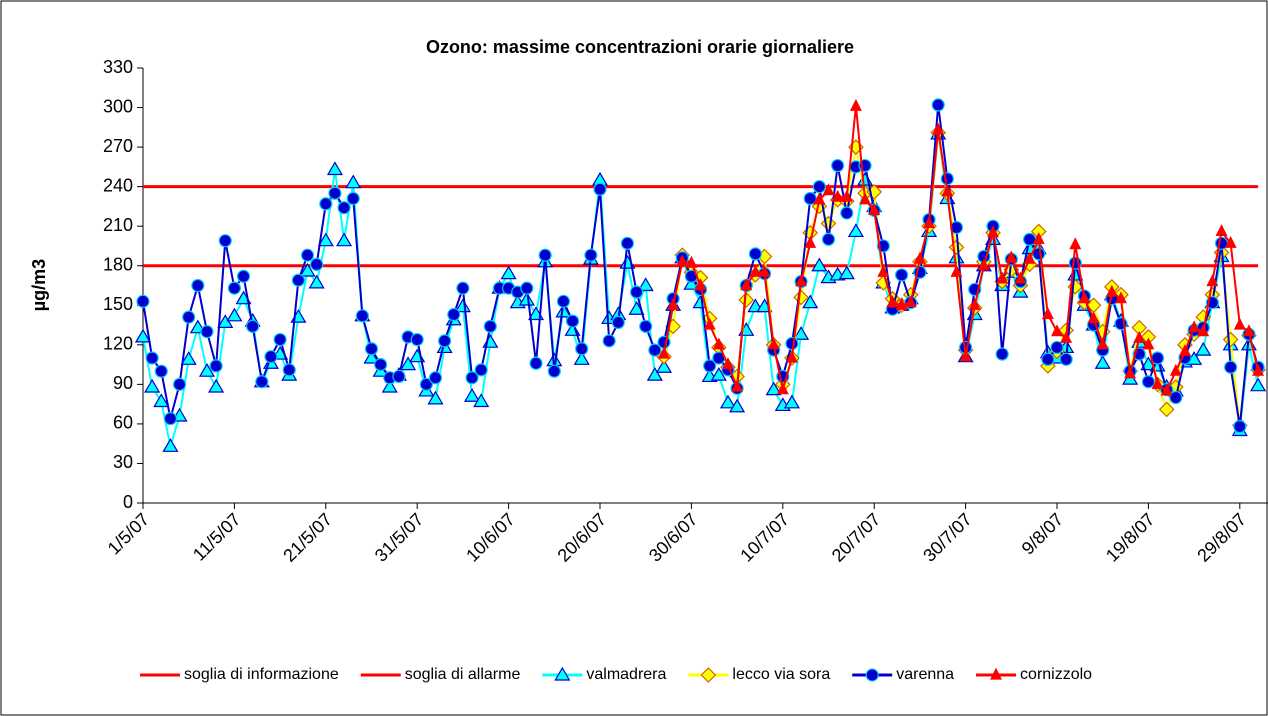  What do you see at coordinates (118, 264) in the screenshot?
I see `y-tick-label: 180` at bounding box center [118, 264].